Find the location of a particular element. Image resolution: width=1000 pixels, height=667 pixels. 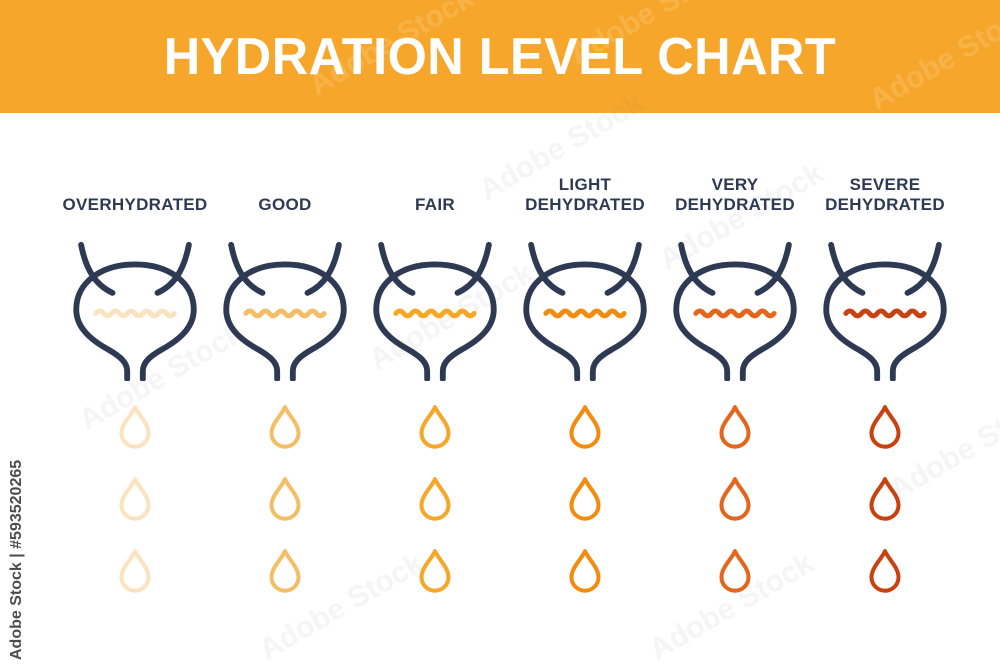

column-very-dehydrated: VERY DEHYDRATED is located at coordinates (735, 374).